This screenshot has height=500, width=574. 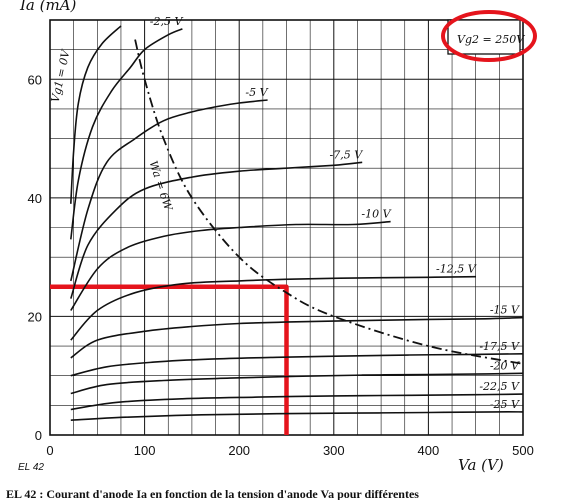 What do you see at coordinates (505, 404) in the screenshot?
I see `series-label: -25 V` at bounding box center [505, 404].